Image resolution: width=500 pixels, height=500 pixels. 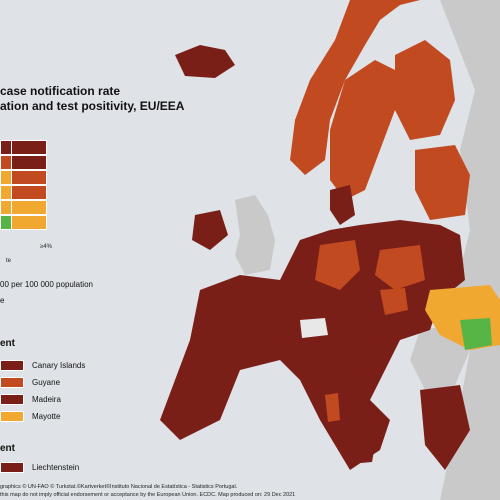 What do you see at coordinates (100, 468) in the screenshot?
I see `legend-item-liechtenstein: Liechtenstein` at bounding box center [100, 468].